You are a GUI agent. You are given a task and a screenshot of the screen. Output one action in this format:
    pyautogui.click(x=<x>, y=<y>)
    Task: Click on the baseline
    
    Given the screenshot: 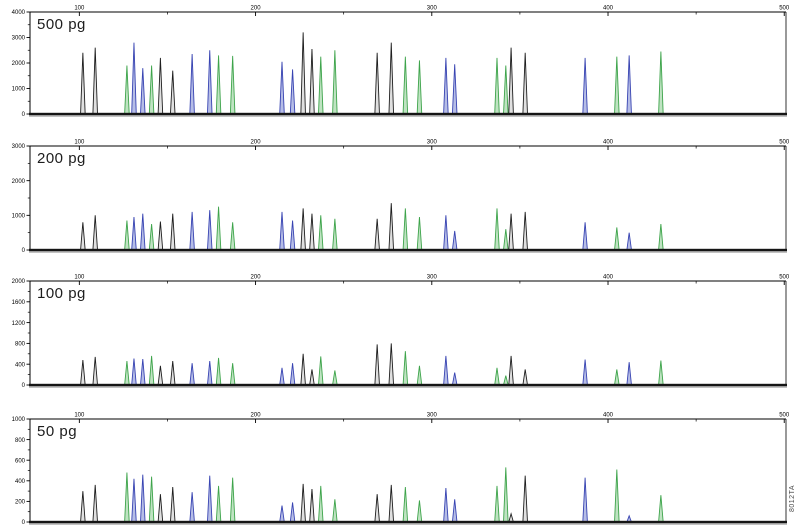 What is the action you would take?
    pyautogui.click(x=408, y=250)
    